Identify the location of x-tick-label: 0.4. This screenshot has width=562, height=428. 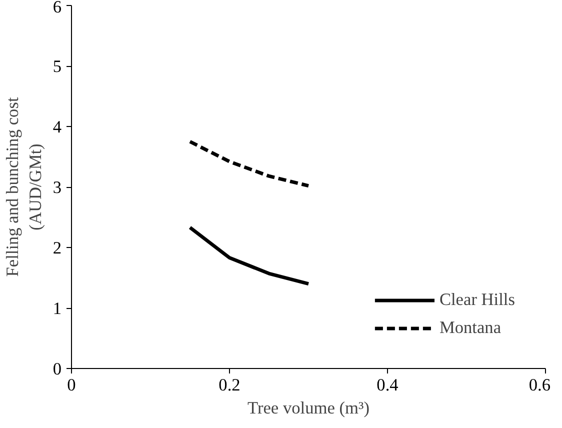
(387, 385).